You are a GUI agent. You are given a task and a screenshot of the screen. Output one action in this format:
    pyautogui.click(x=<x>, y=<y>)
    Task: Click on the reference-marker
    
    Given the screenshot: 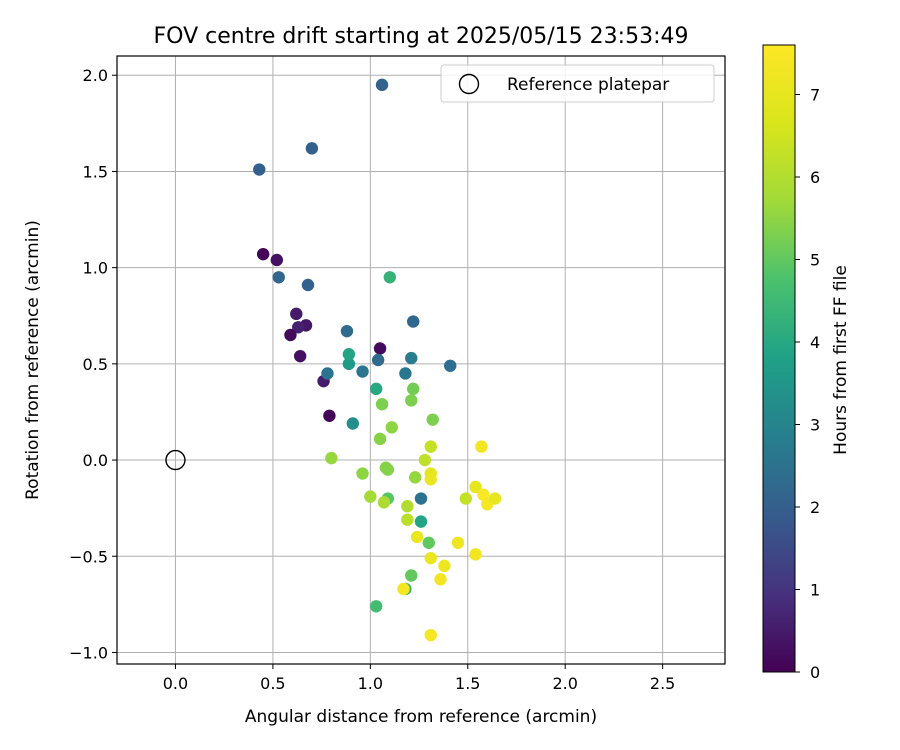 What is the action you would take?
    pyautogui.click(x=175, y=460)
    